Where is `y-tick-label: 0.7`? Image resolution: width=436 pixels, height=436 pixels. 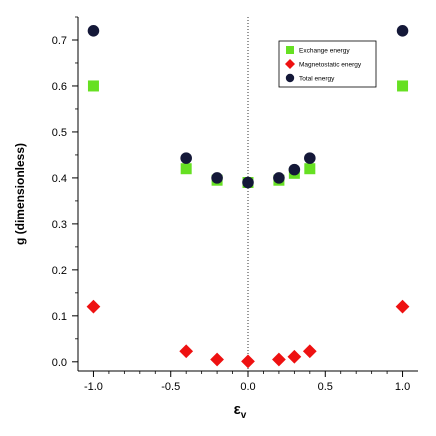
y-tick-label: 0.7 is located at coordinates (59, 41).